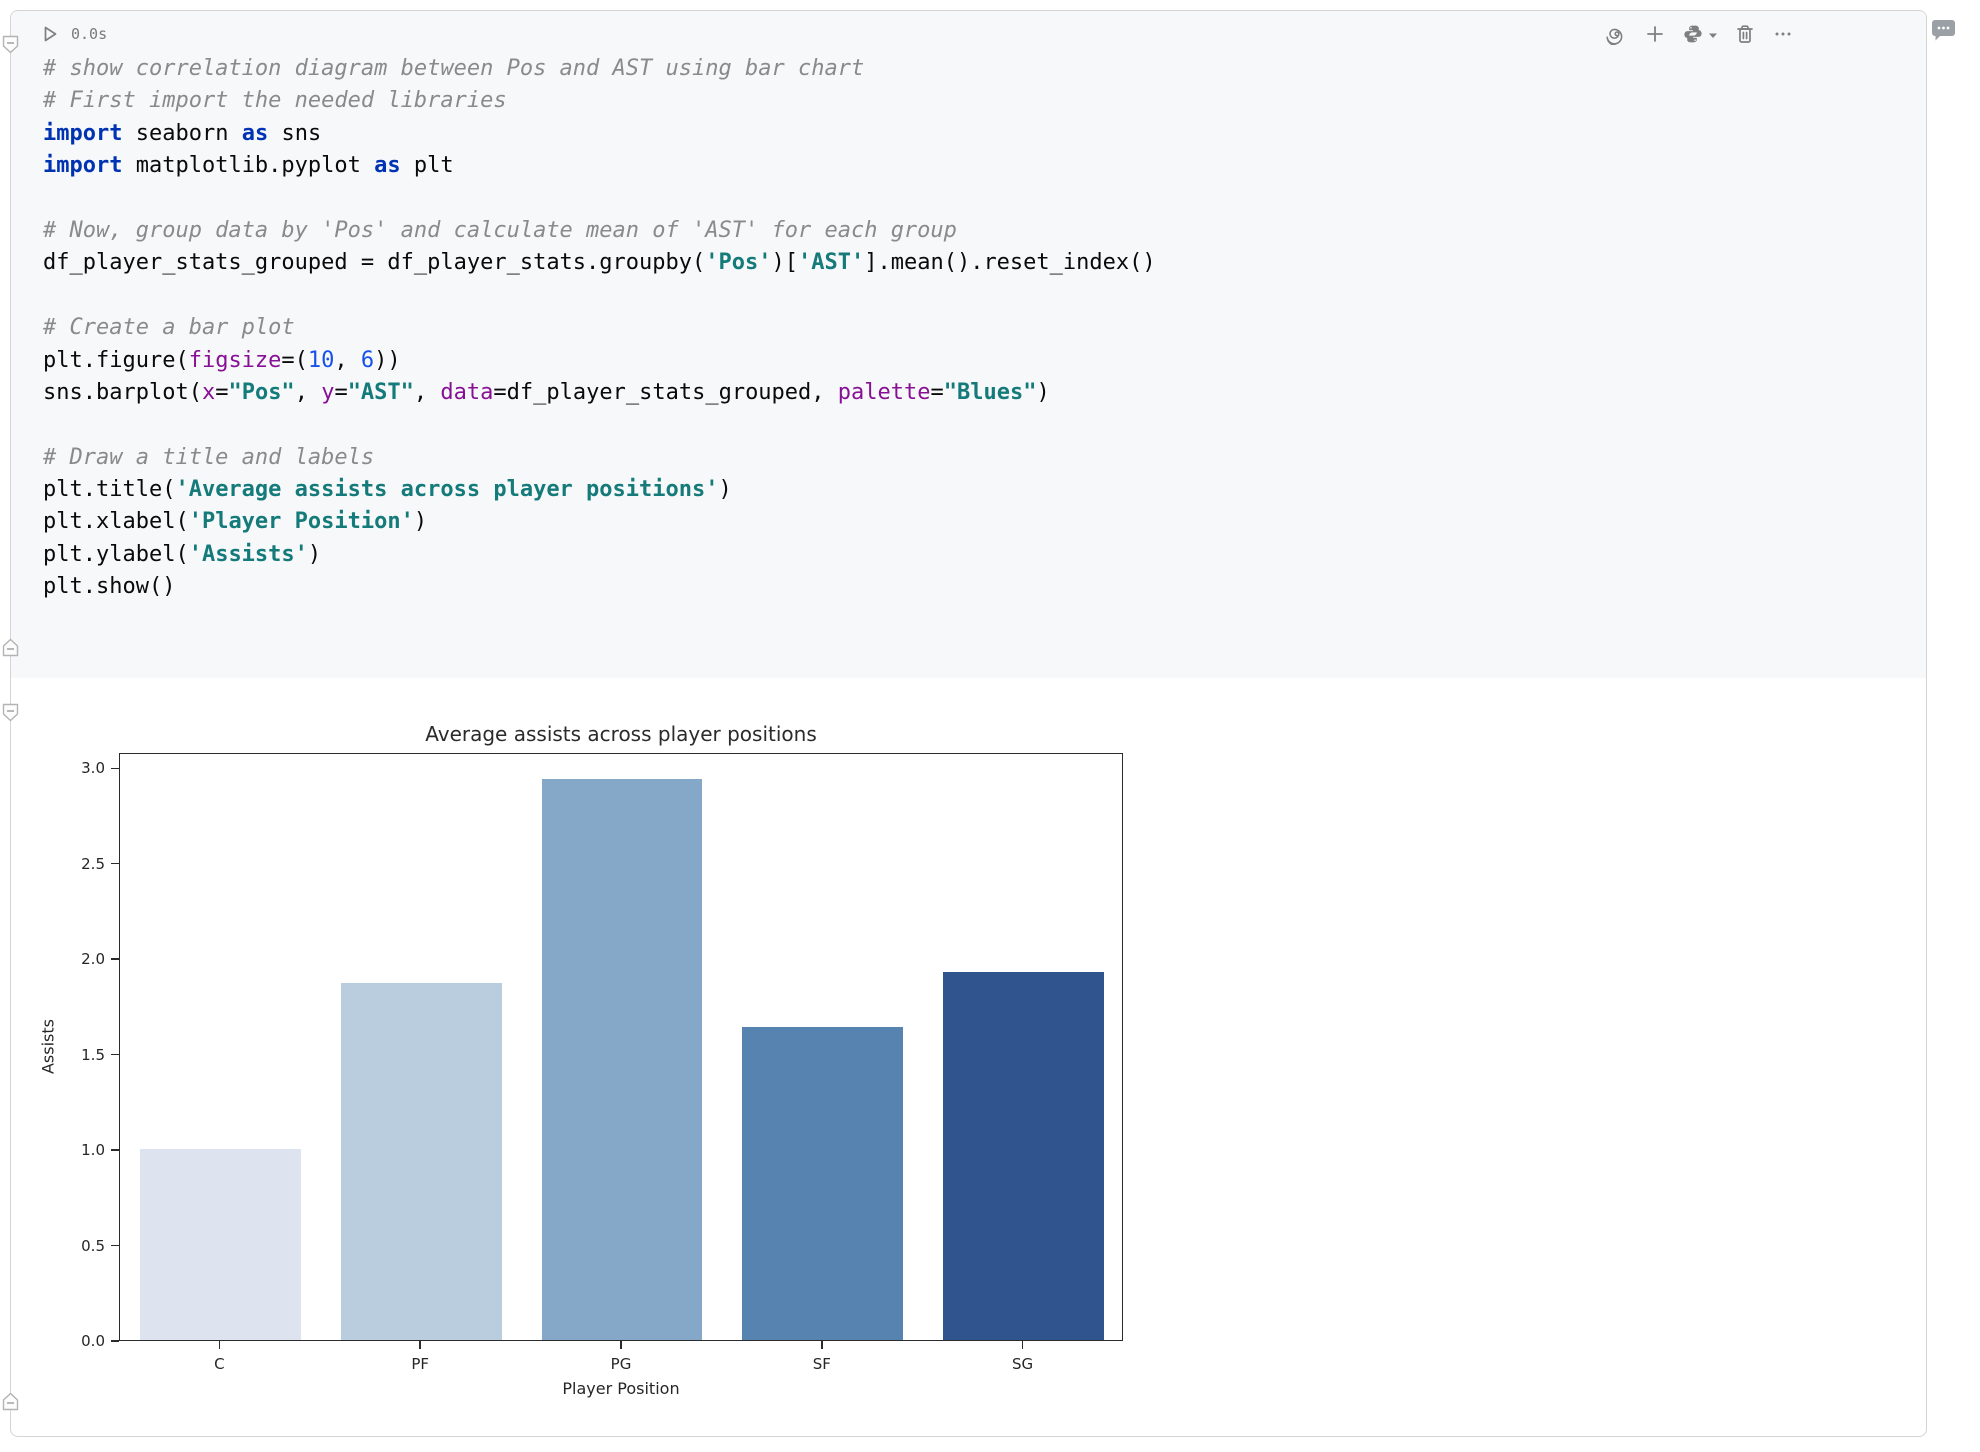  What do you see at coordinates (421, 1161) in the screenshot?
I see `bar-PF` at bounding box center [421, 1161].